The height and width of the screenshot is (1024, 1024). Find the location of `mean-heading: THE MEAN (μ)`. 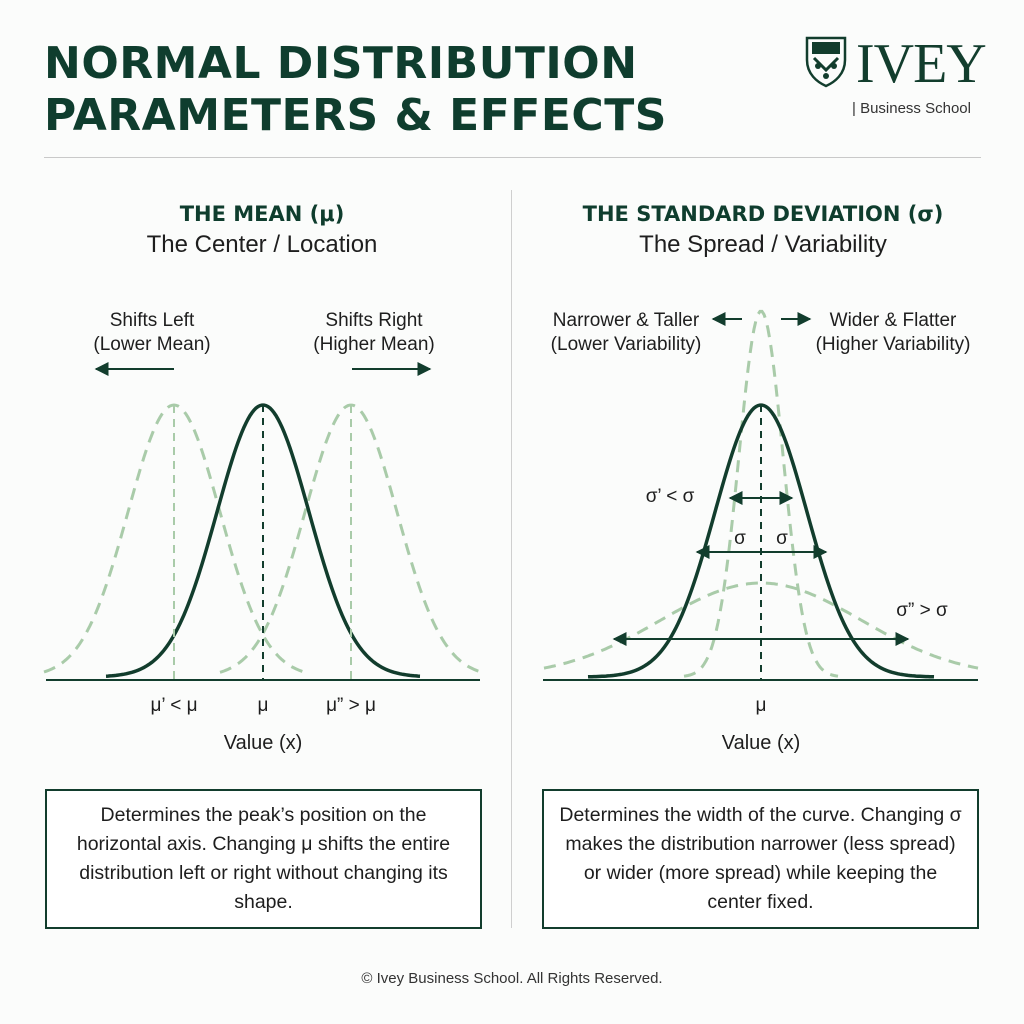

mean-heading: THE MEAN (μ) is located at coordinates (262, 214).